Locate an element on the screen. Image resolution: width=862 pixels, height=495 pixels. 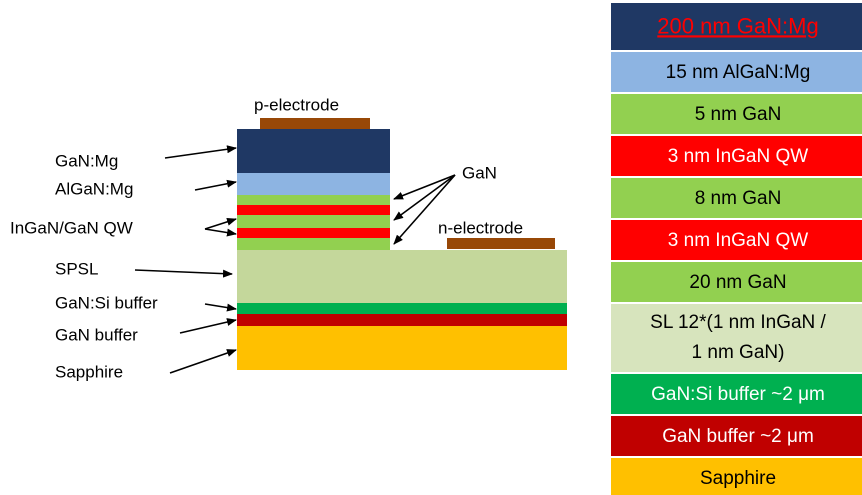
layer-label: 200 nm GaN:Mg is located at coordinates (737, 25).